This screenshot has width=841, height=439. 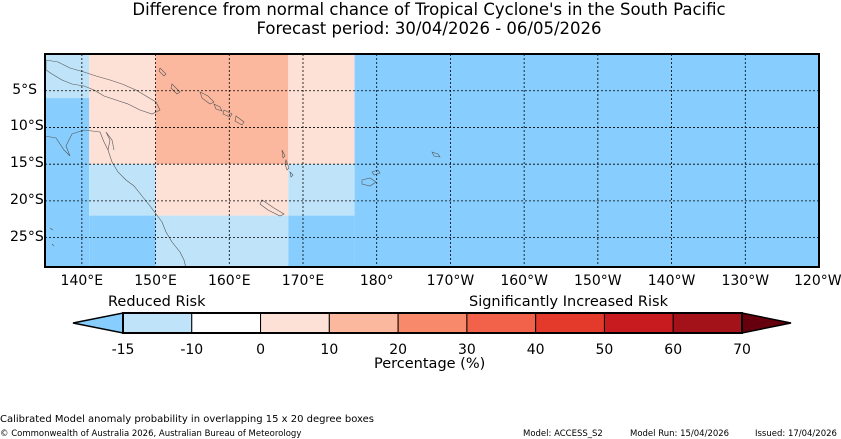 I want to click on colorbar-tick-label: 70, so click(x=742, y=350).